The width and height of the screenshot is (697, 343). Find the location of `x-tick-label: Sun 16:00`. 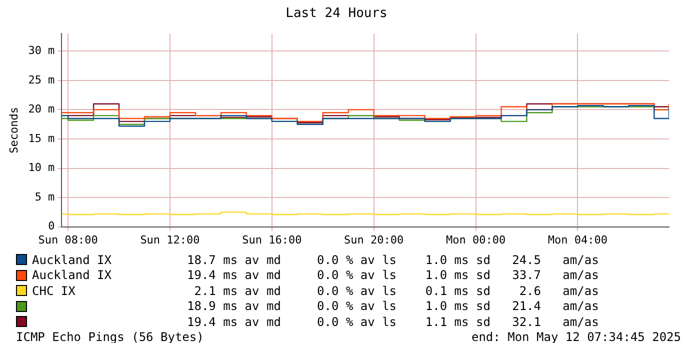

x-tick-label: Sun 16:00 is located at coordinates (272, 239).